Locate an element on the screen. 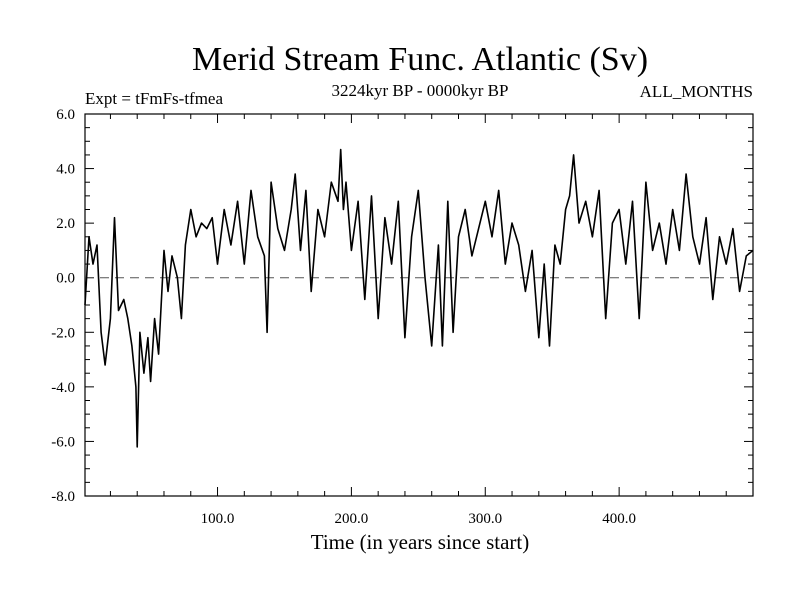 The width and height of the screenshot is (800, 600). chart-subtitle-right: ALL_MONTHS is located at coordinates (696, 91).